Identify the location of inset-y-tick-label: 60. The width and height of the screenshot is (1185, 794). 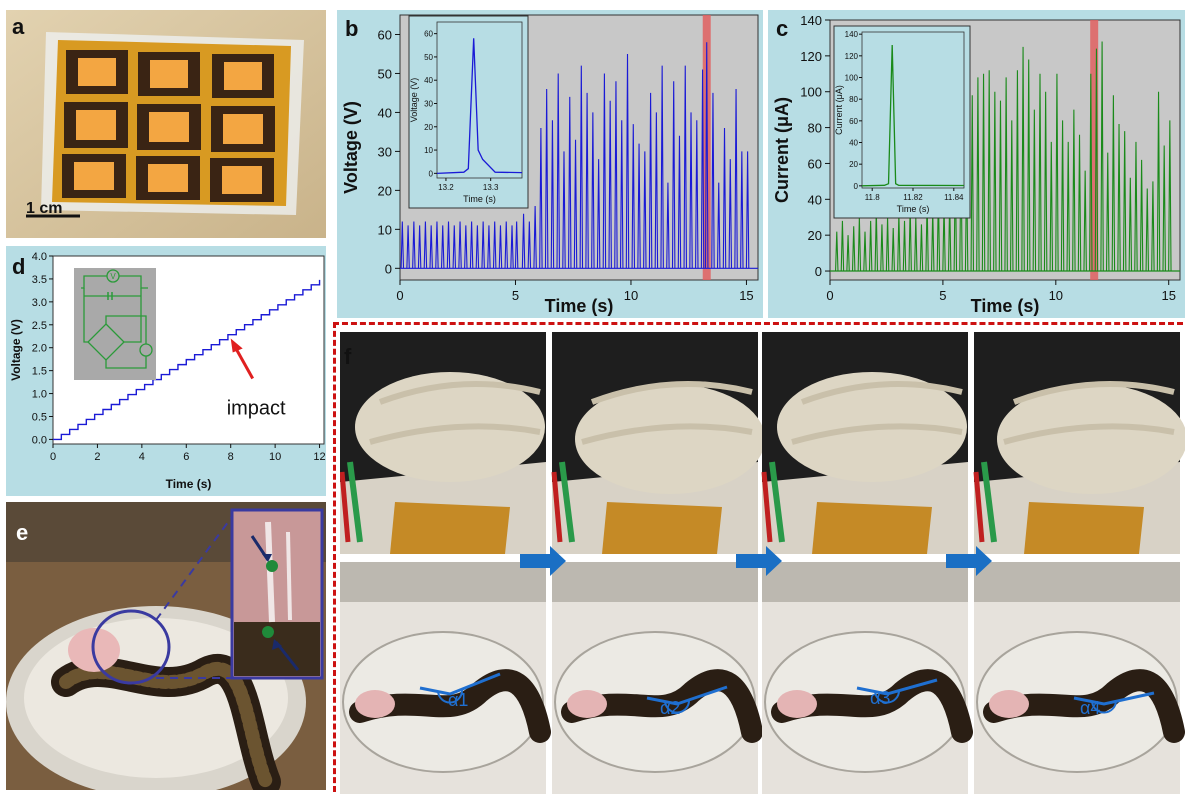
(428, 34).